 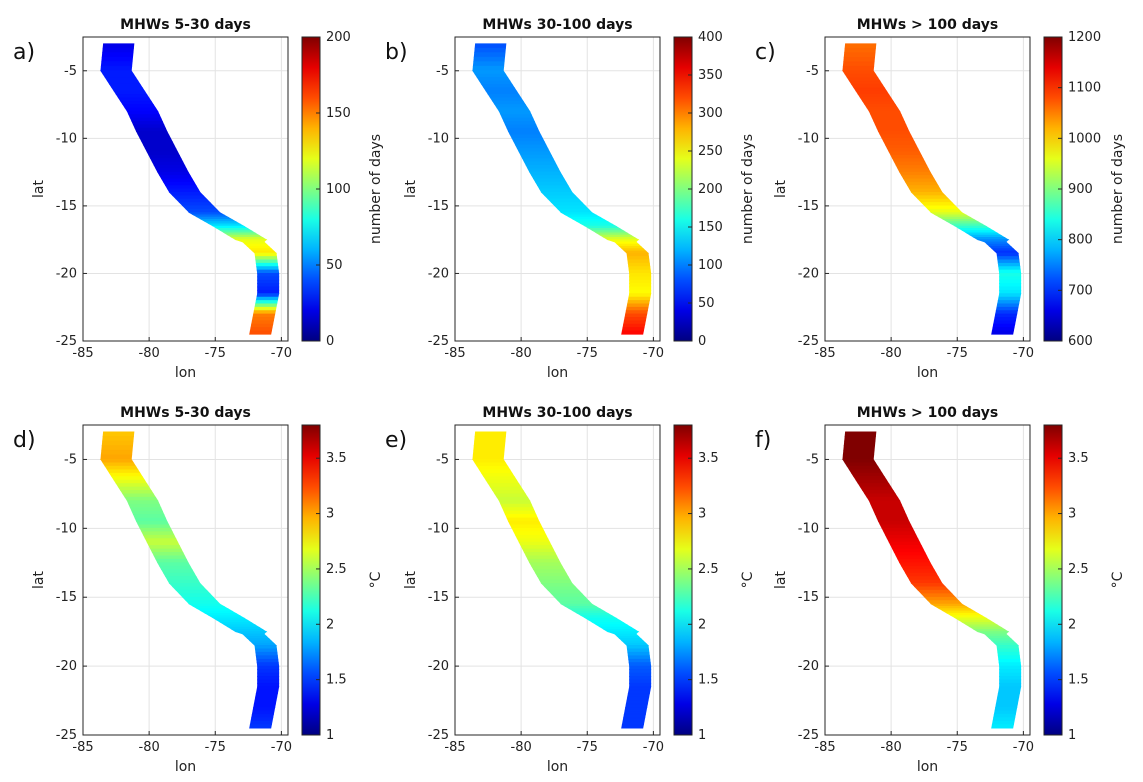 I want to click on colorbar, so click(x=311, y=580).